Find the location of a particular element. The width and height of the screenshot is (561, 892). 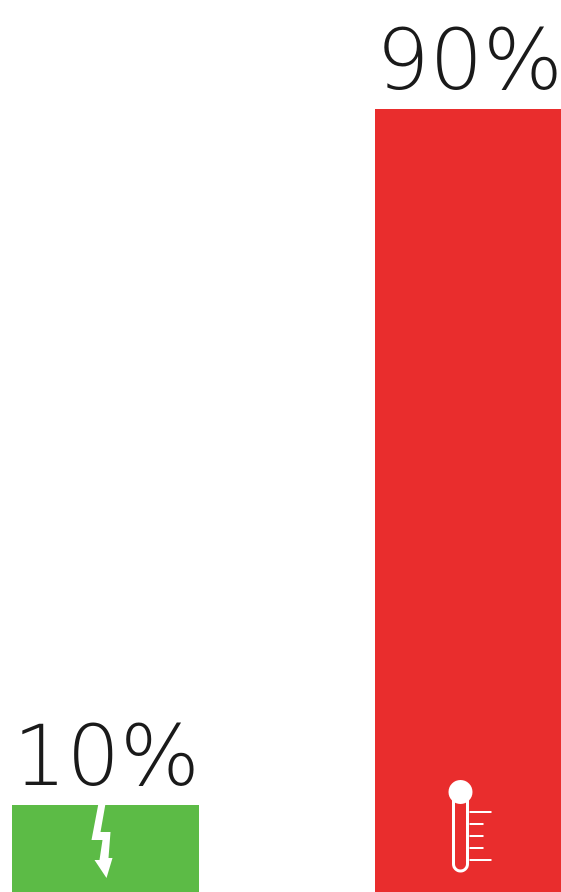

value-label-temperature: 90% is located at coordinates (468, 60).